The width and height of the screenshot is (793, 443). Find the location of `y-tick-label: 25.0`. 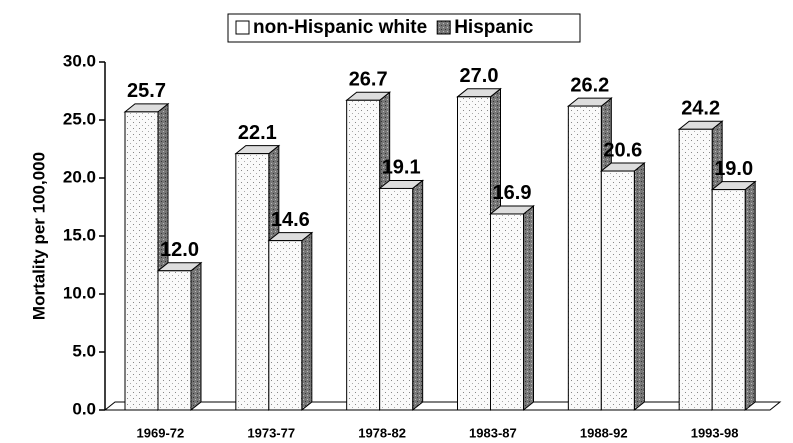

y-tick-label: 25.0 is located at coordinates (79, 118).